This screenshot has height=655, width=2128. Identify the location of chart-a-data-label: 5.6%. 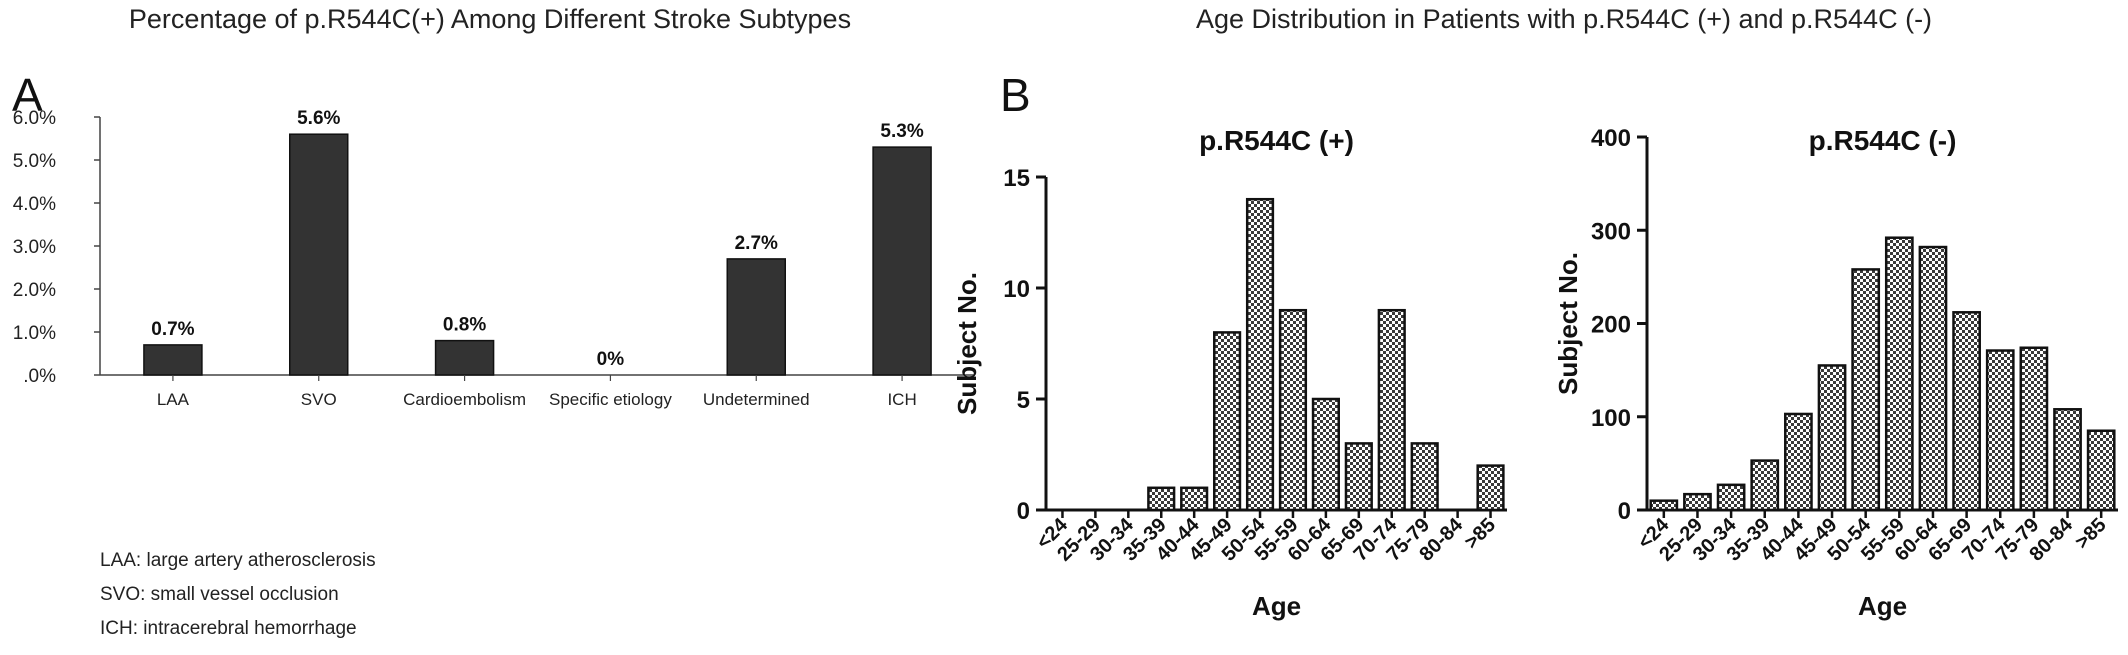
(318, 118).